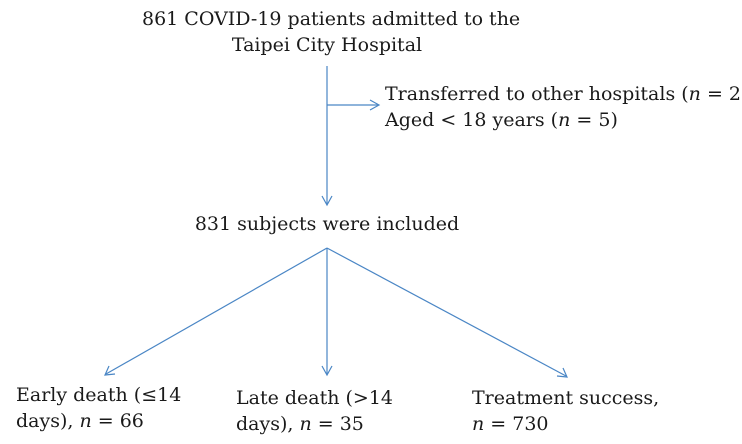 Image resolution: width=742 pixels, height=444 pixels. I want to click on included-node: 831 subjects were included, so click(327, 224).